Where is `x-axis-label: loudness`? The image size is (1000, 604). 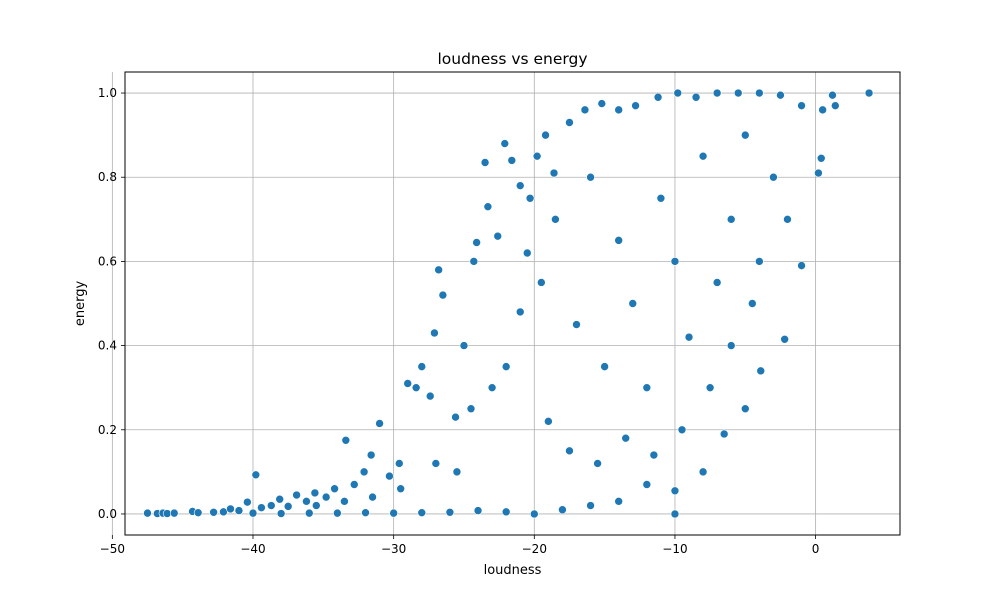
x-axis-label: loudness is located at coordinates (513, 570).